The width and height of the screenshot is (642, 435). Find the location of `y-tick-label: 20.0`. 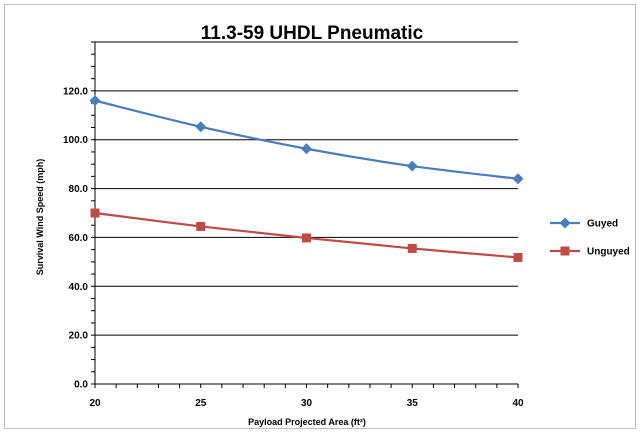

y-tick-label: 20.0 is located at coordinates (79, 336).